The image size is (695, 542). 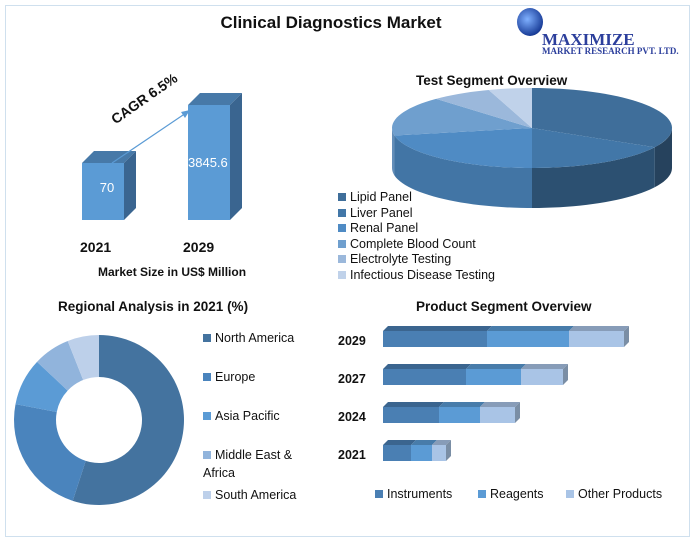 I want to click on legend-item: Instruments, so click(x=413, y=494).